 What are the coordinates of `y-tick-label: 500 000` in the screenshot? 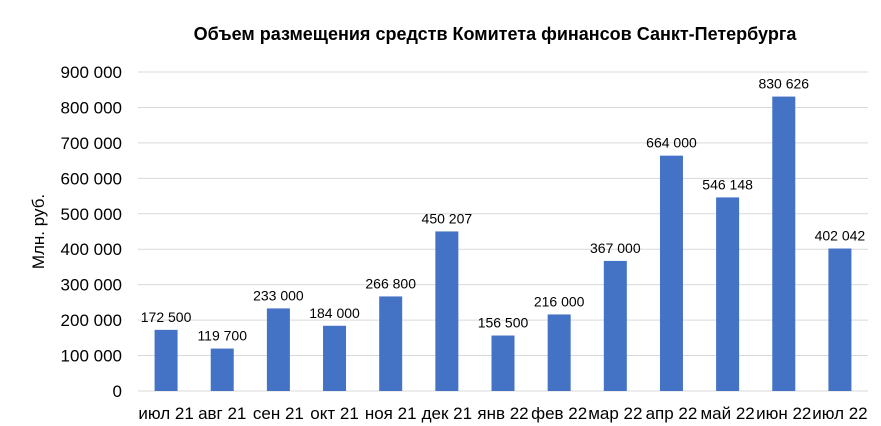 It's located at (91, 214).